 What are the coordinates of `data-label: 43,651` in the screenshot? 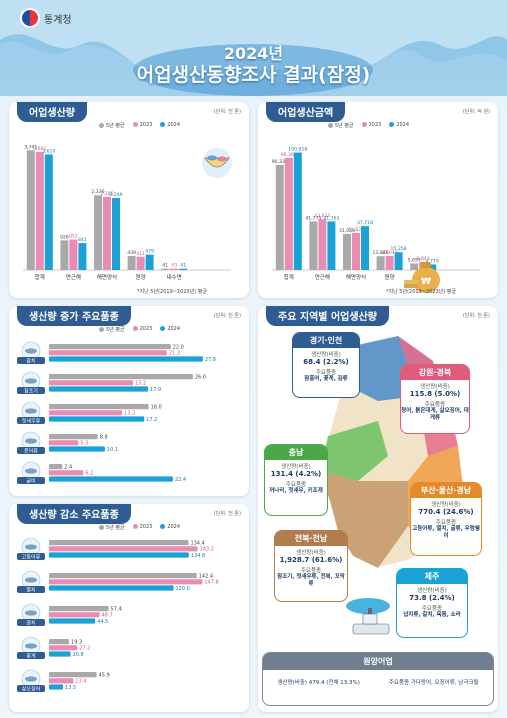 It's located at (322, 216).